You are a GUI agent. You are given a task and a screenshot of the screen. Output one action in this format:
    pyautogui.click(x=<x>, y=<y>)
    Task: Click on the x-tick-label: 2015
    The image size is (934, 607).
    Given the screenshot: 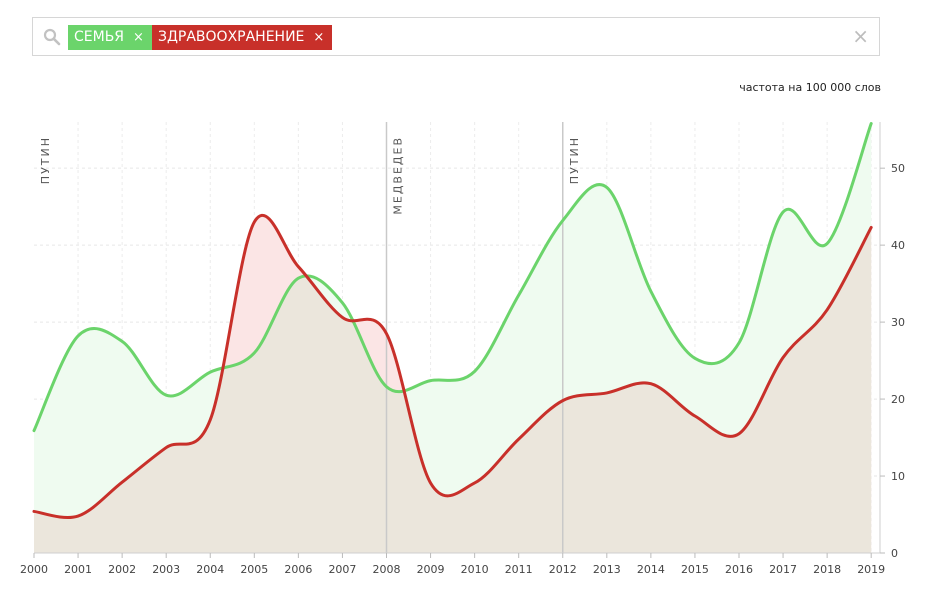 What is the action you would take?
    pyautogui.click(x=695, y=569)
    